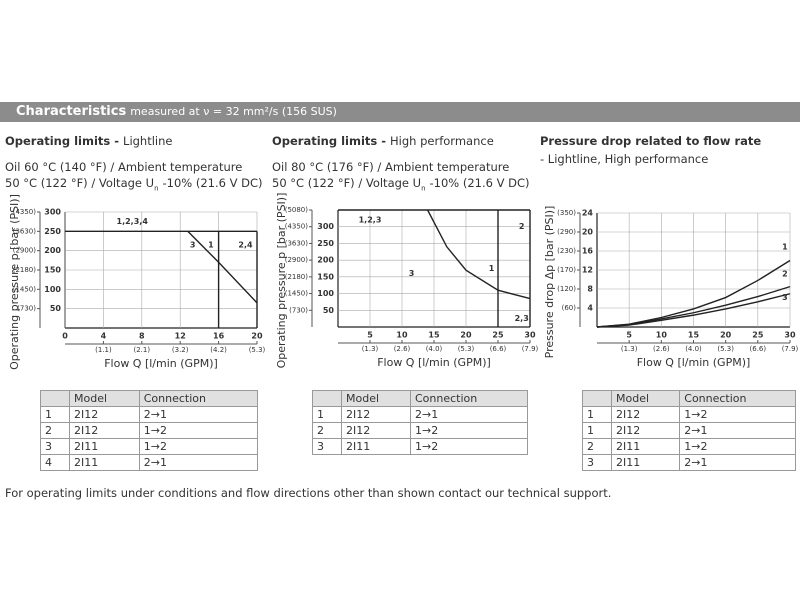  Describe the element at coordinates (180, 350) in the screenshot. I see `x2-tick-label: (3.2)` at that location.